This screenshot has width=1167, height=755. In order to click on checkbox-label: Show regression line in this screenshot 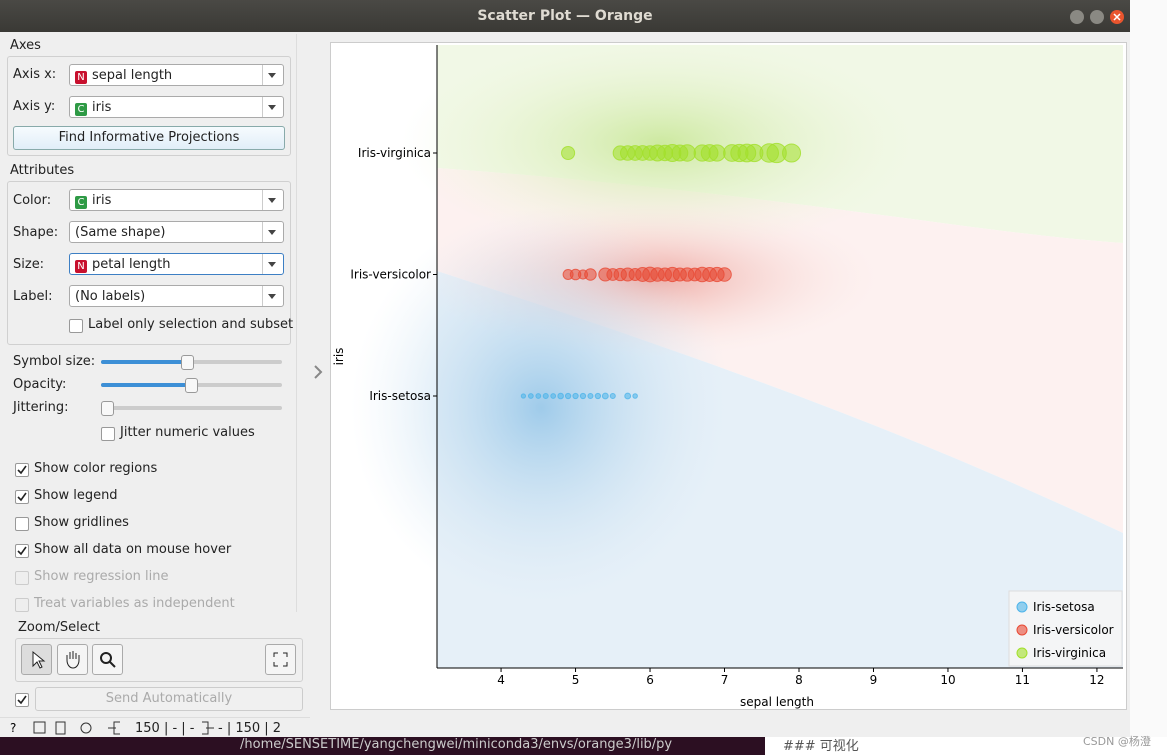, I will do `click(101, 576)`.